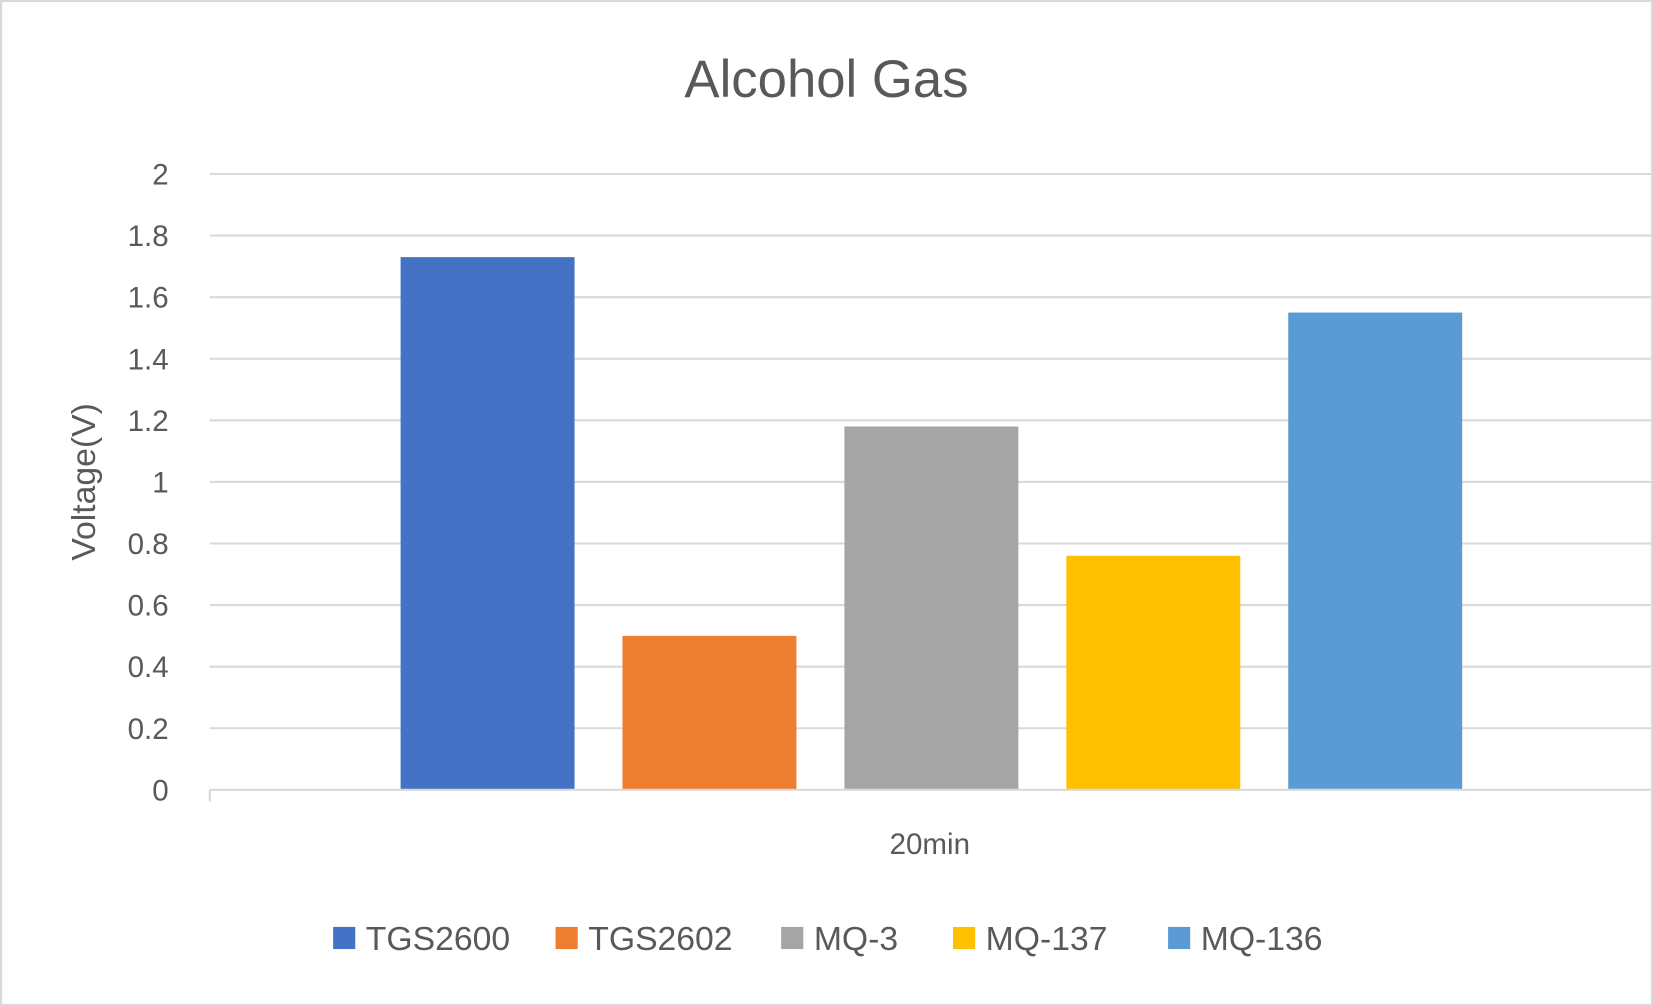 Image resolution: width=1653 pixels, height=1006 pixels. Describe the element at coordinates (438, 939) in the screenshot. I see `legend-label: TGS2600` at that location.